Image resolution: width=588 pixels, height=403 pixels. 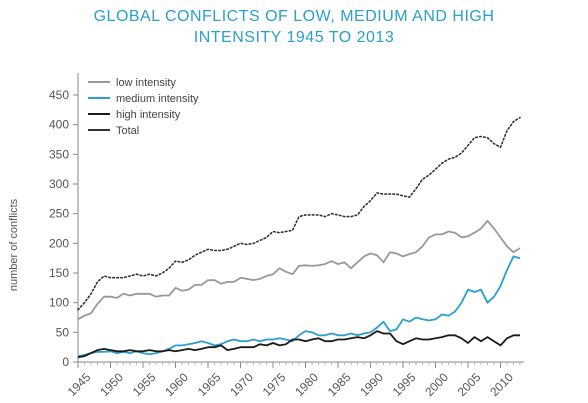 What do you see at coordinates (501, 384) in the screenshot?
I see `x-tick-label: 2010` at bounding box center [501, 384].